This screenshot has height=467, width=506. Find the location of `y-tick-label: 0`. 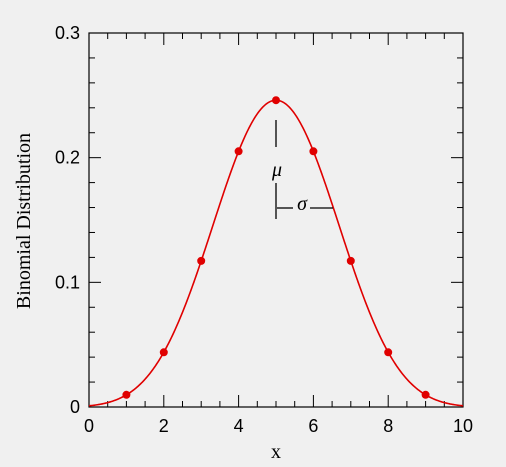

y-tick-label: 0 is located at coordinates (75, 407).